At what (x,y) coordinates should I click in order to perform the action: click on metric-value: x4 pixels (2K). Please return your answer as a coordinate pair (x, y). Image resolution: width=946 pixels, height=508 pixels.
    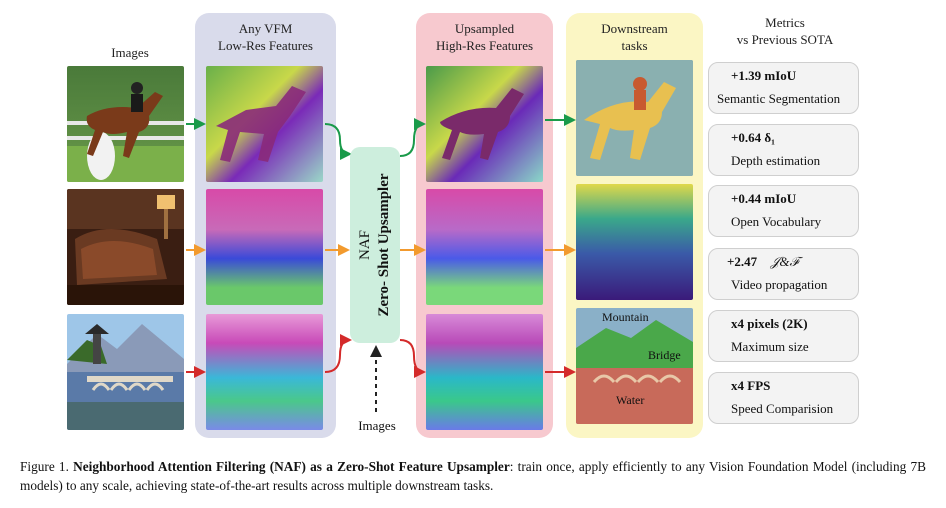
    Looking at the image, I should click on (769, 323).